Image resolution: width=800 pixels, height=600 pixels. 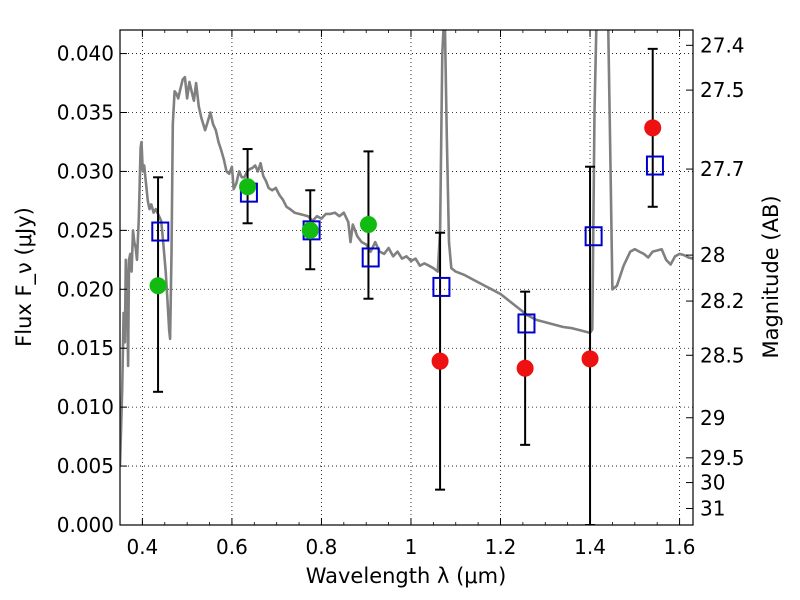 I want to click on y-axis-label: Flux F_ν (μJy), so click(x=24, y=277).